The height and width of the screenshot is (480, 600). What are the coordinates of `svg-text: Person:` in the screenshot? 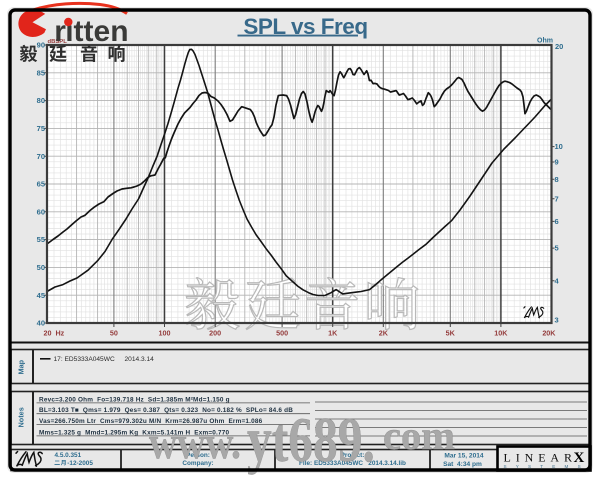 It's located at (198, 455).